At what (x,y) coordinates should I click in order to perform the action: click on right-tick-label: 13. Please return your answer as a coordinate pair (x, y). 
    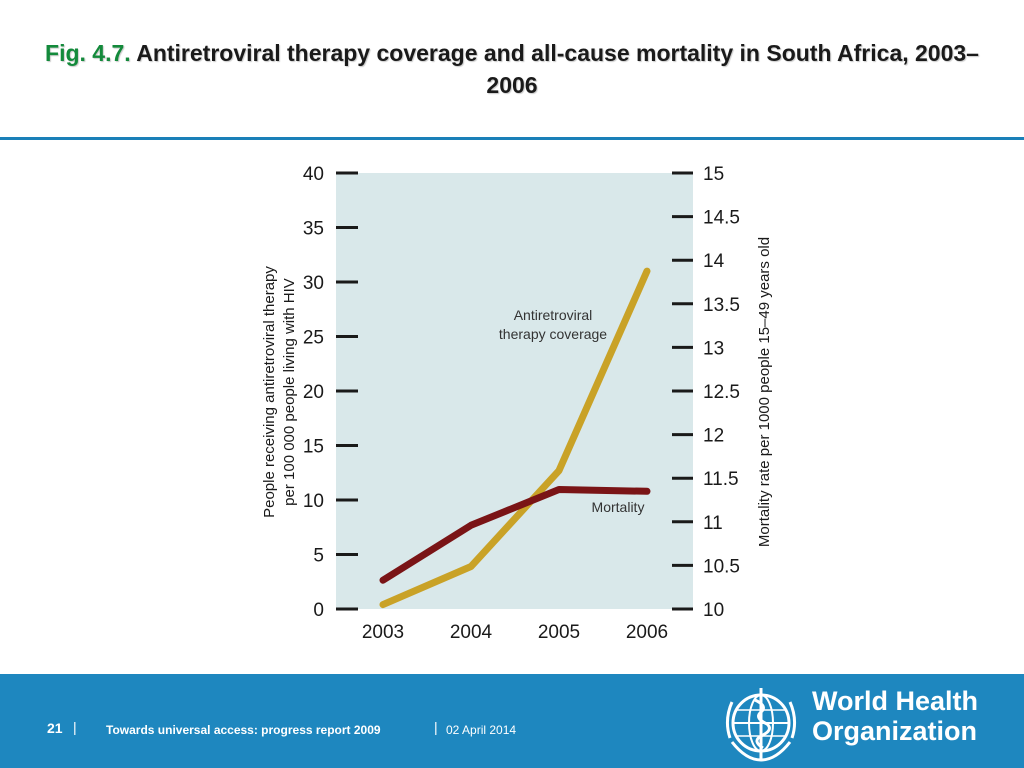
    Looking at the image, I should click on (713, 348).